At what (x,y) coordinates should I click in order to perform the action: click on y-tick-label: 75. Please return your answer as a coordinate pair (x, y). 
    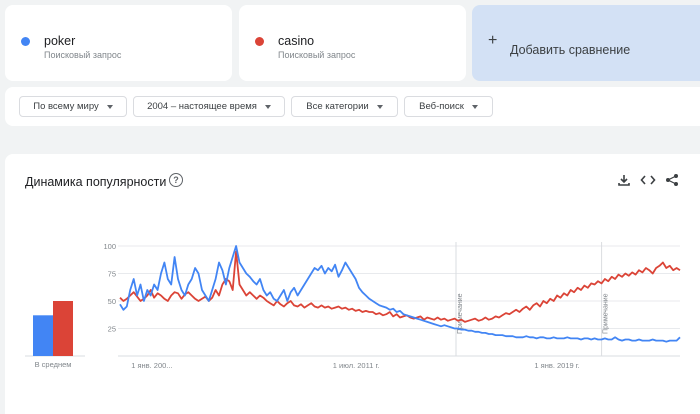
    Looking at the image, I should click on (112, 274).